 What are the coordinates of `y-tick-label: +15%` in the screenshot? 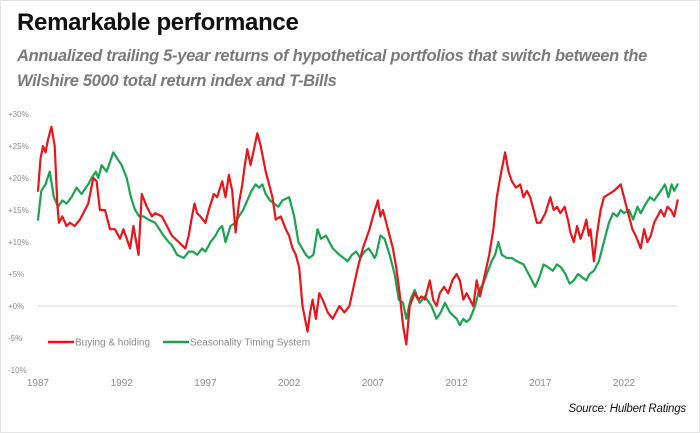 It's located at (18, 210).